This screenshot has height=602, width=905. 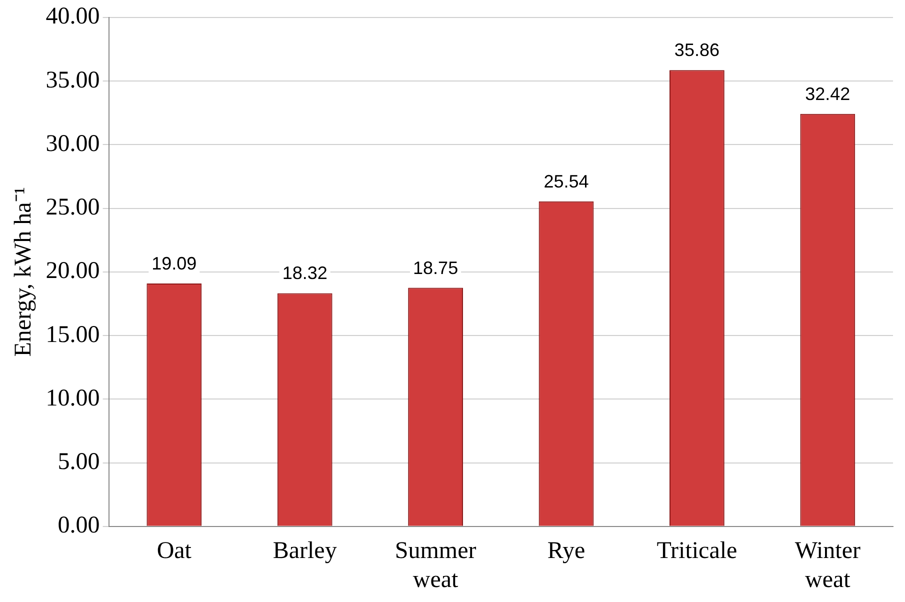 I want to click on y-tick-label: 30.00, so click(x=73, y=143).